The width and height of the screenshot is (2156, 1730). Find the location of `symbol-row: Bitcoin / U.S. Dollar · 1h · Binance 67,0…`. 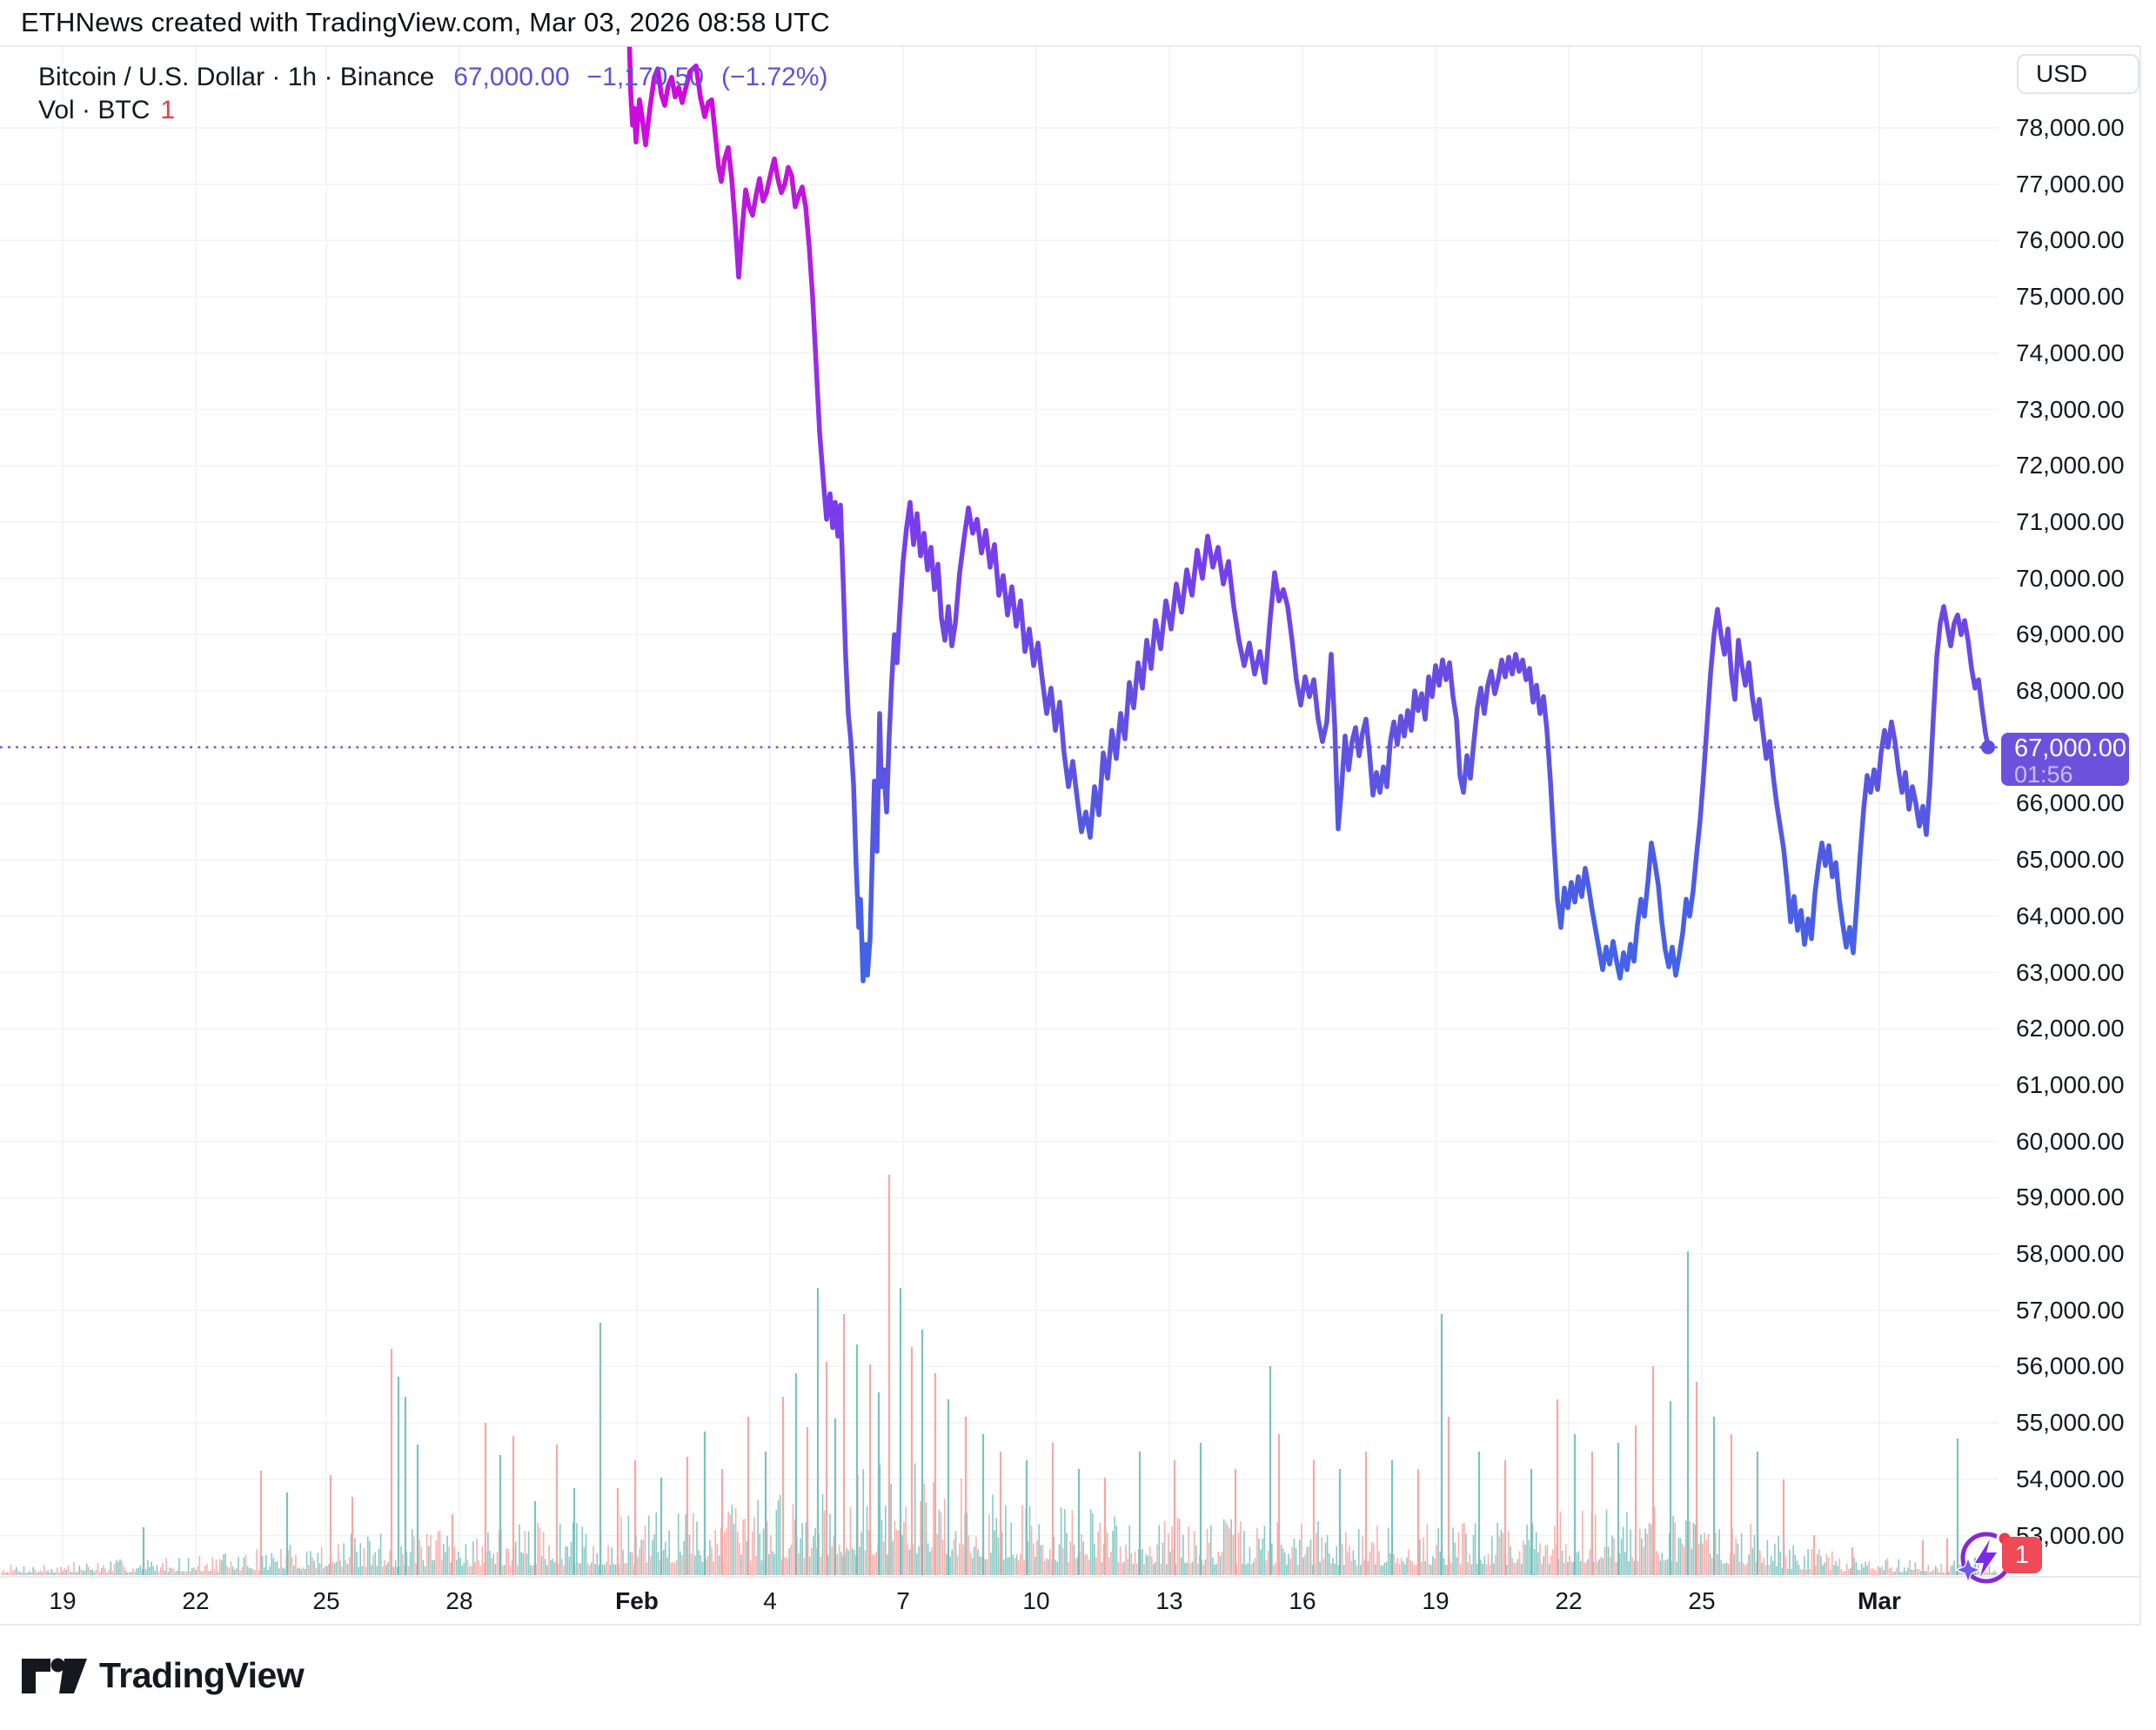

symbol-row: Bitcoin / U.S. Dollar · 1h · Binance 67,0… is located at coordinates (433, 77).